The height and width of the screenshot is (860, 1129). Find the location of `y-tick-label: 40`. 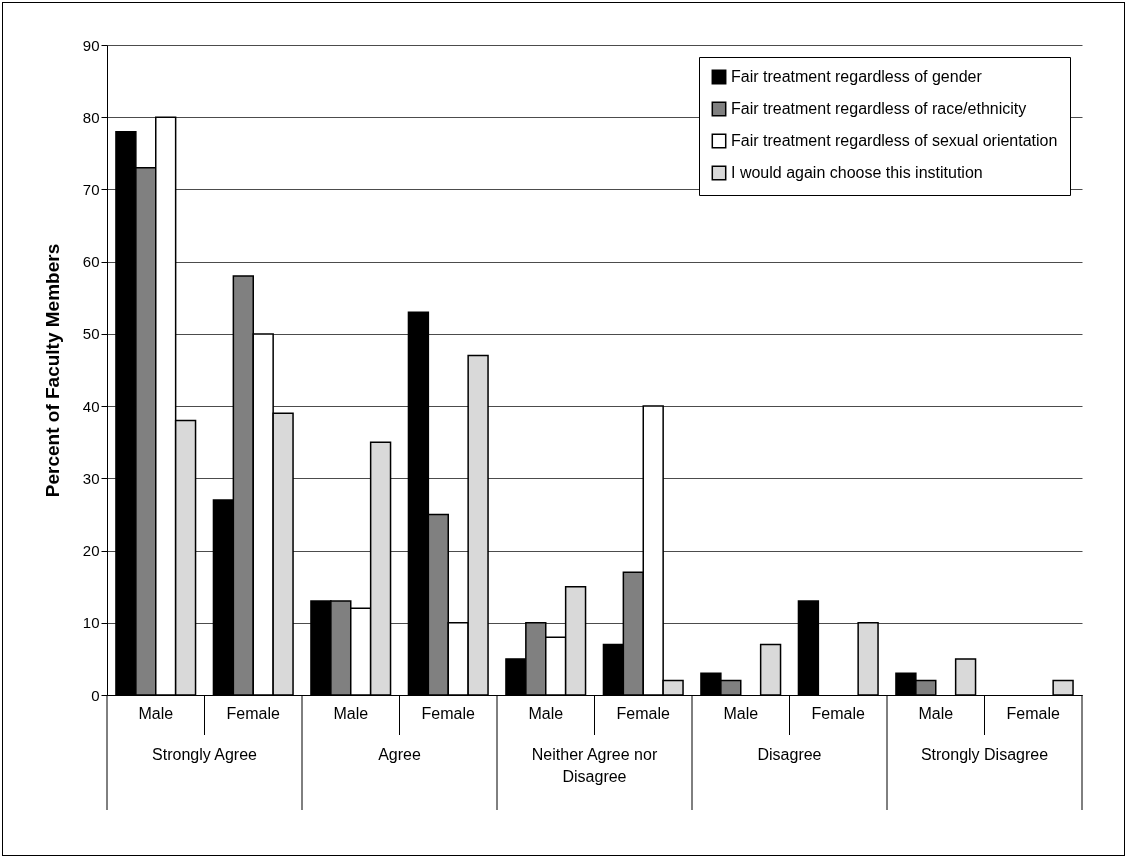

y-tick-label: 40 is located at coordinates (91, 406).